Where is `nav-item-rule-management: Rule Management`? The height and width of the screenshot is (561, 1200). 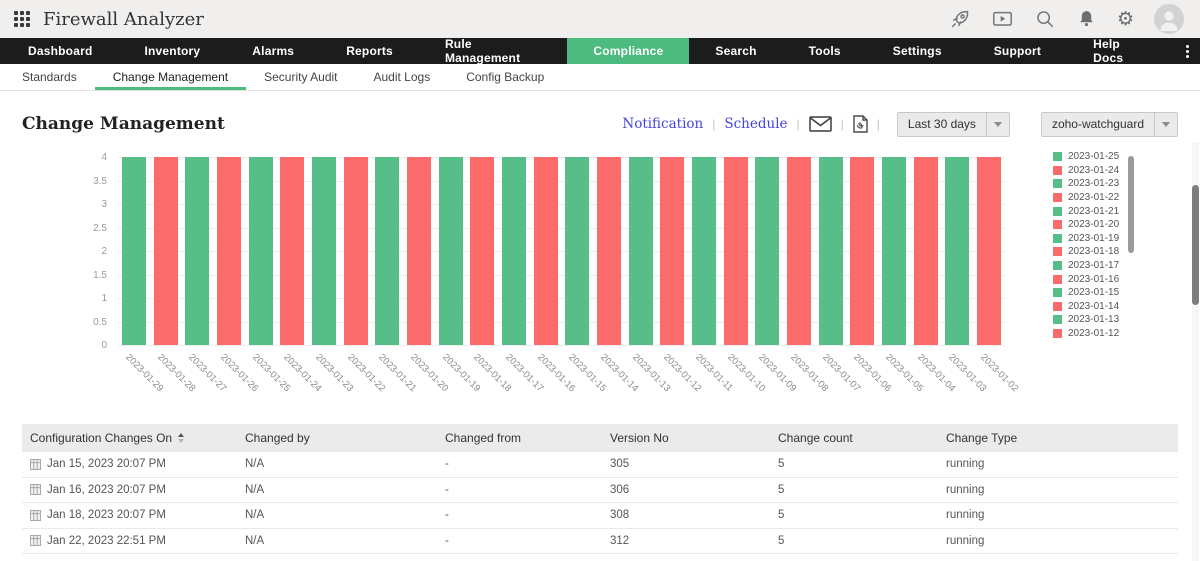 nav-item-rule-management: Rule Management is located at coordinates (482, 51).